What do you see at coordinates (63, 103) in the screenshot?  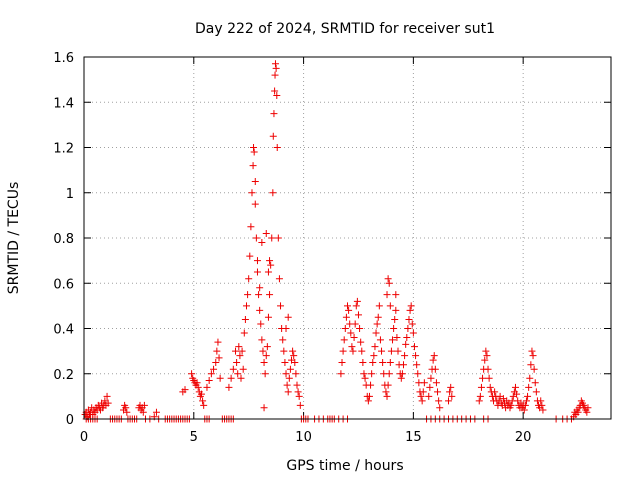 I see `y-tick-label: 1.4` at bounding box center [63, 103].